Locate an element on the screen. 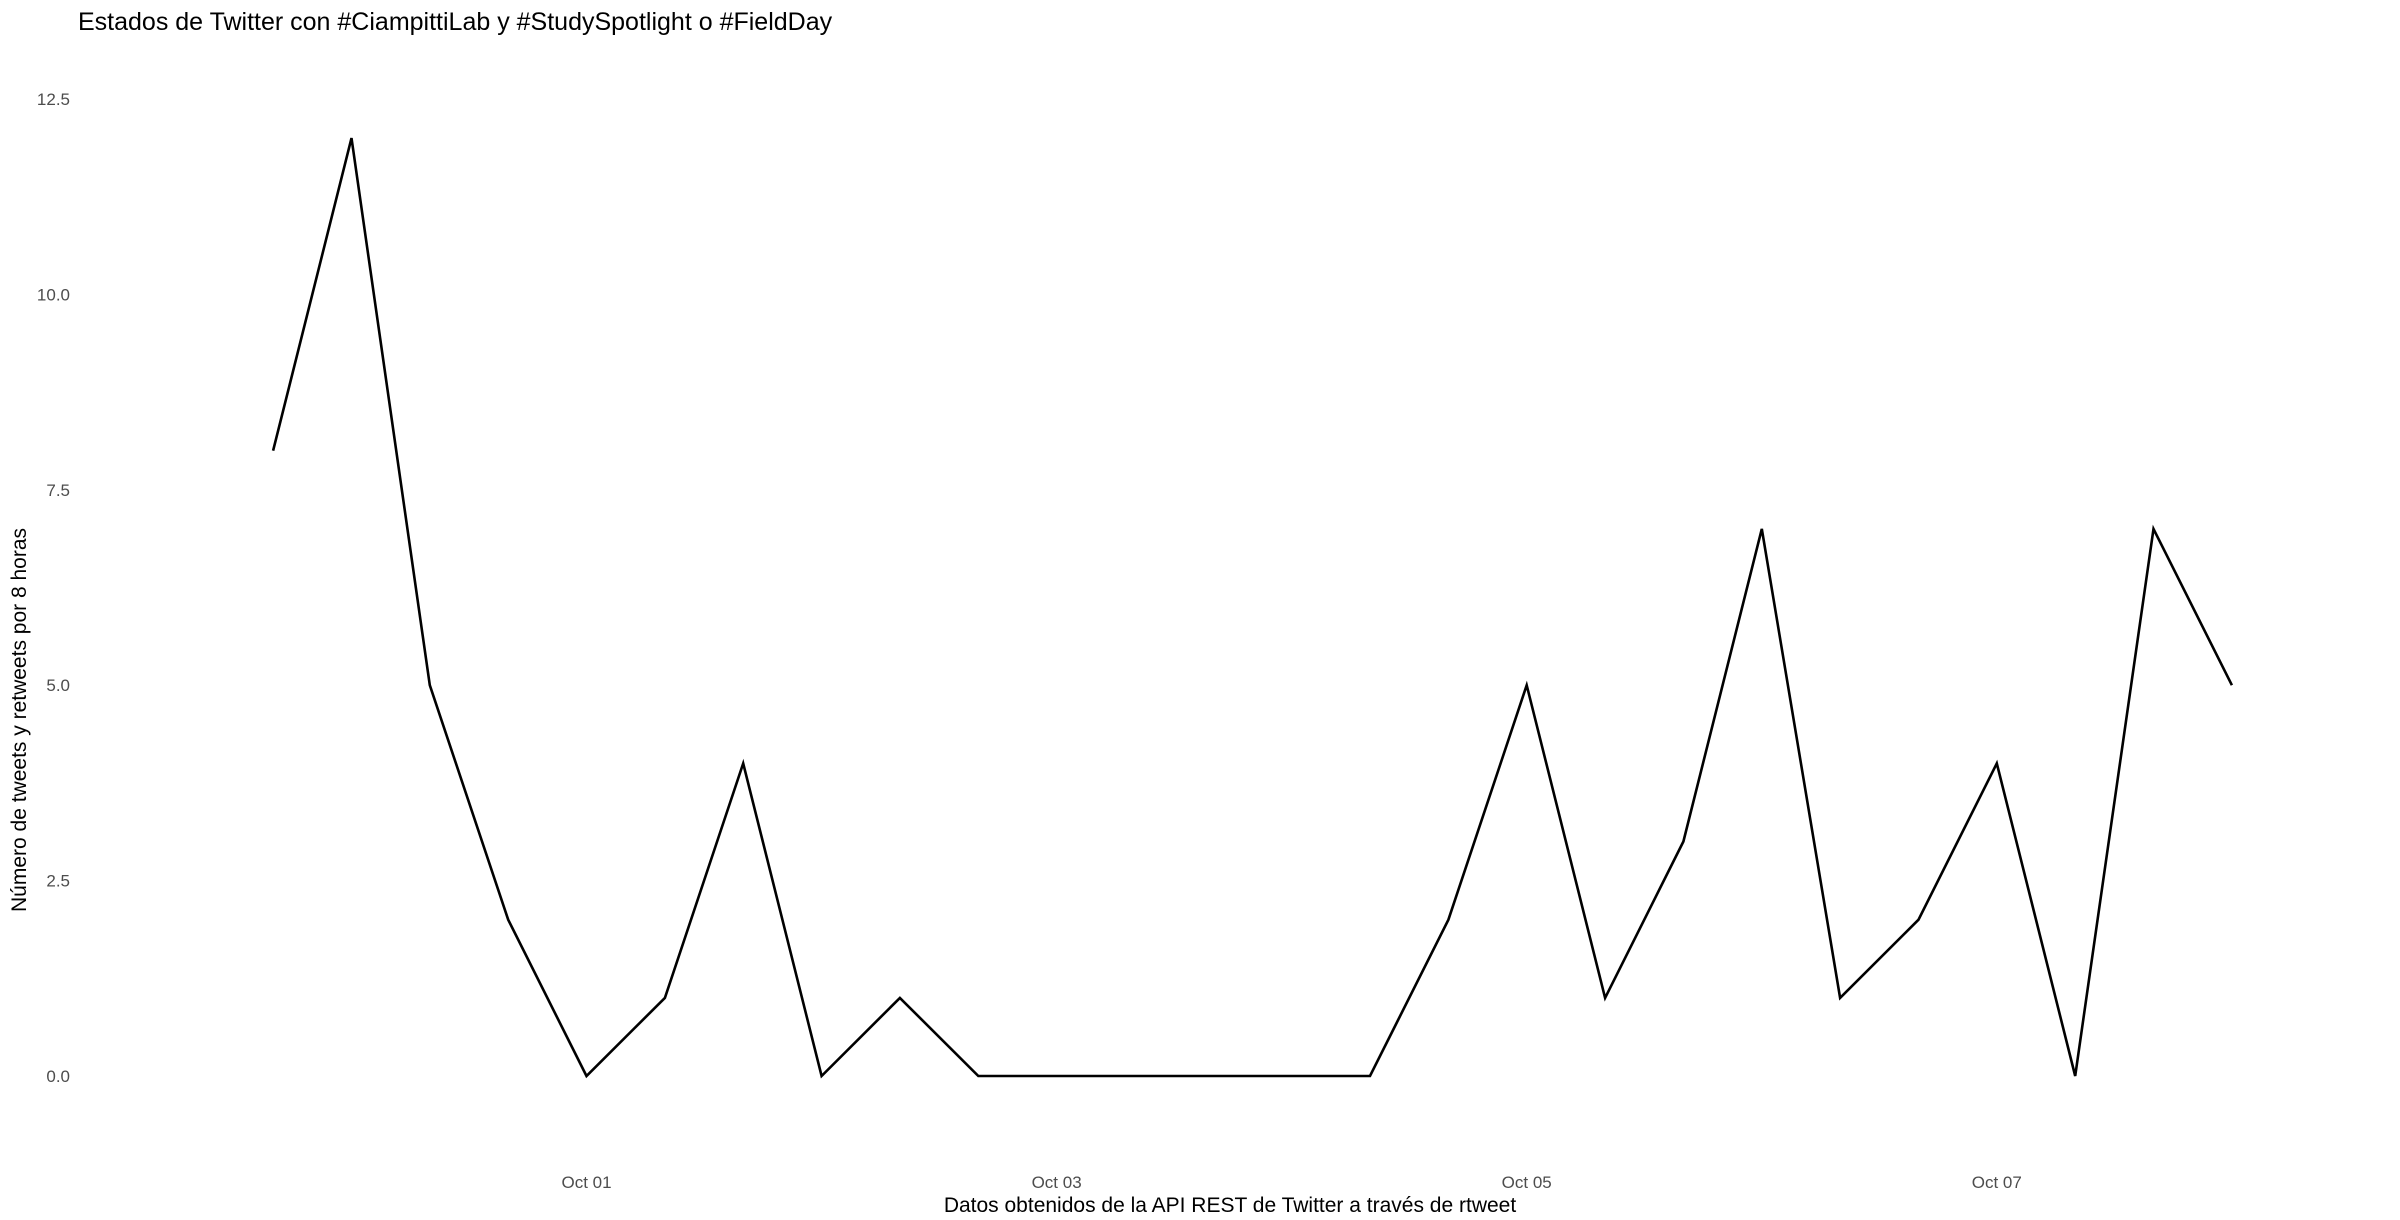 This screenshot has height=1220, width=2400. y-tick-label: 5.0 is located at coordinates (58, 685).